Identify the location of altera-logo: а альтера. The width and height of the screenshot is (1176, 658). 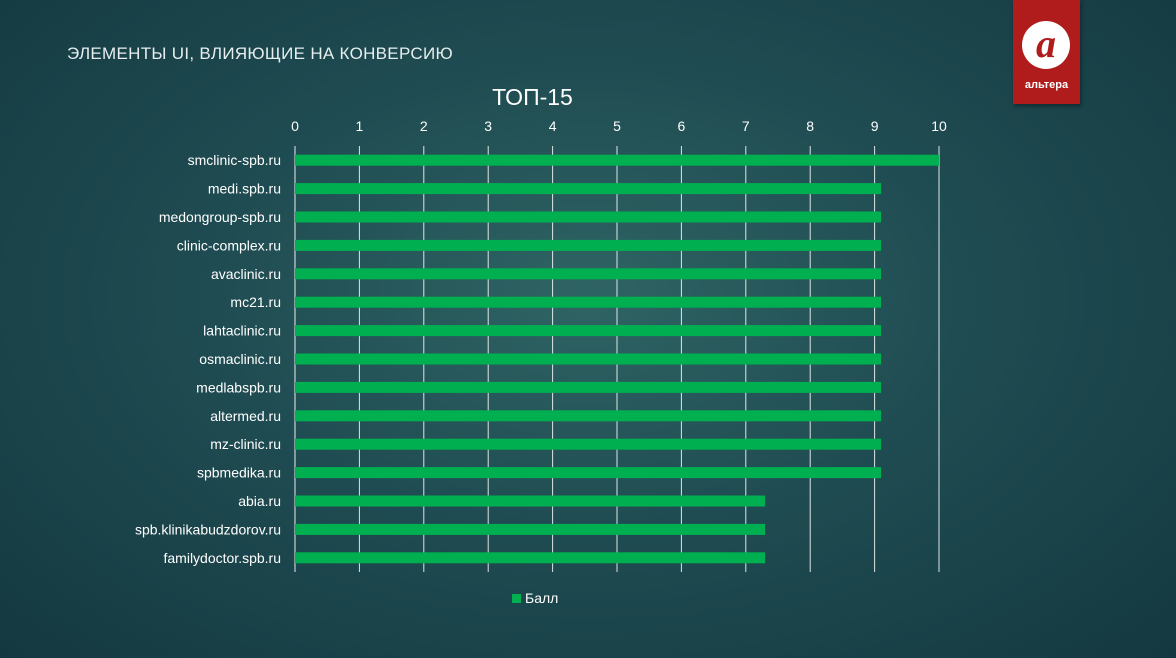
(1046, 52).